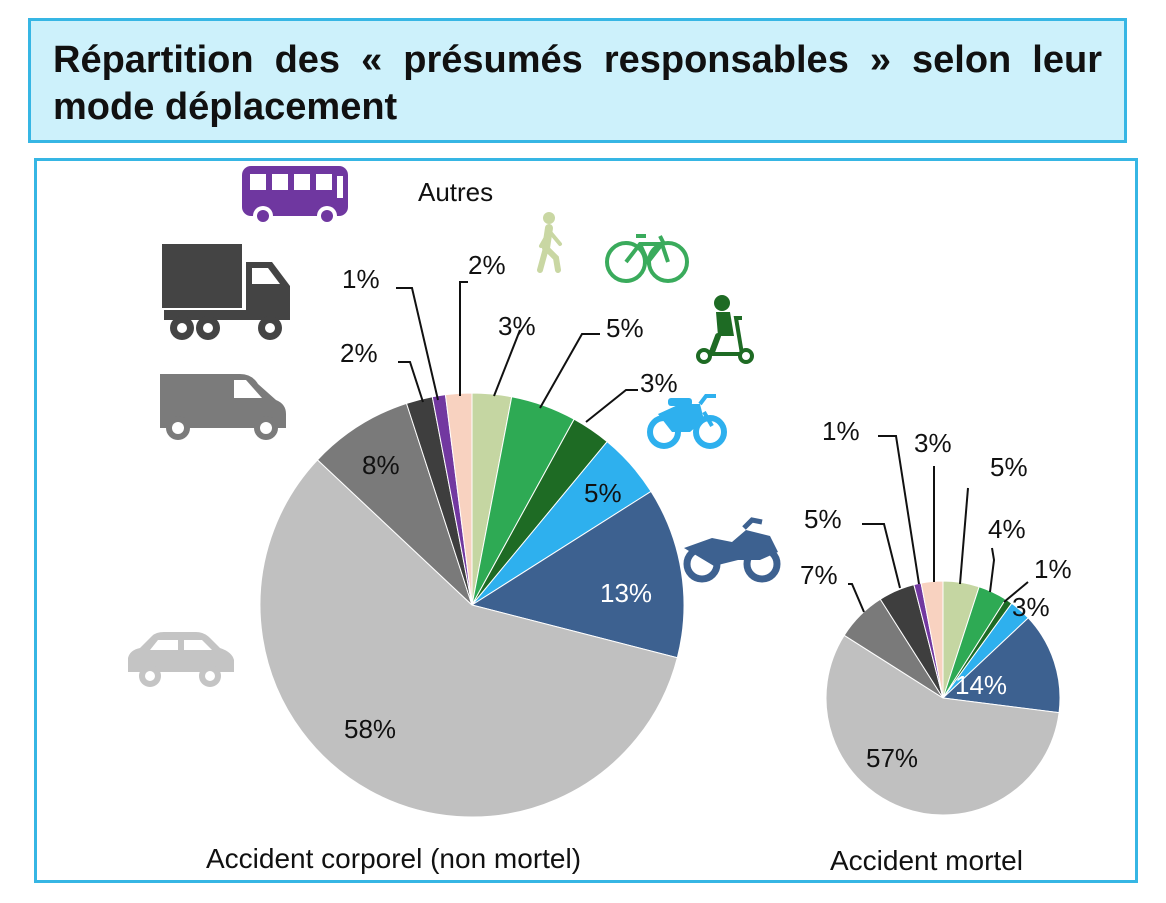 This screenshot has height=903, width=1166. Describe the element at coordinates (687, 421) in the screenshot. I see `moped-icon` at that location.